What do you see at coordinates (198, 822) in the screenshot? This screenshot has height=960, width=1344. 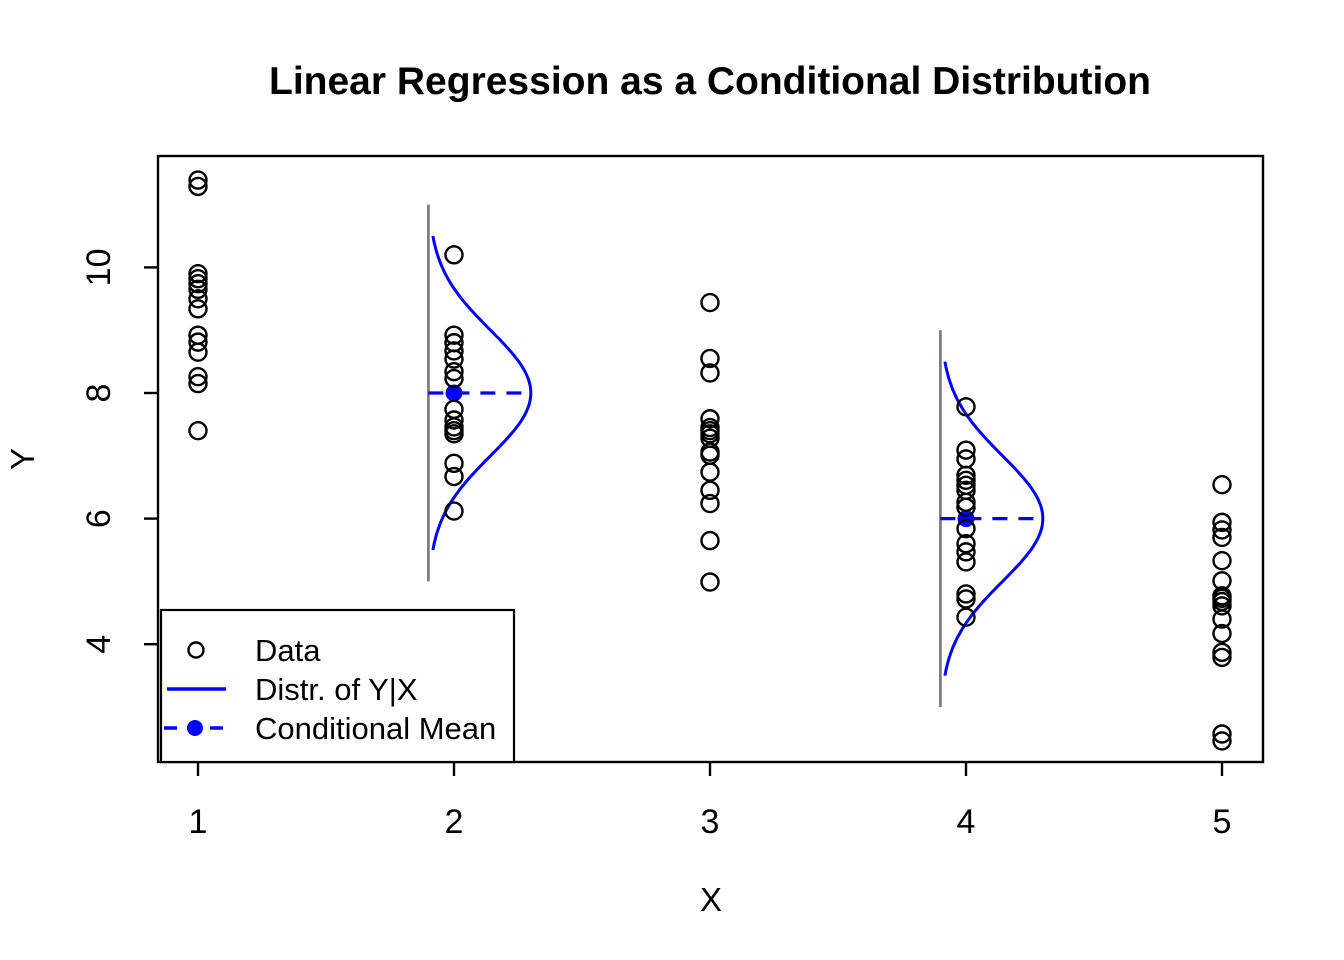 I see `x-tick-label: 1` at bounding box center [198, 822].